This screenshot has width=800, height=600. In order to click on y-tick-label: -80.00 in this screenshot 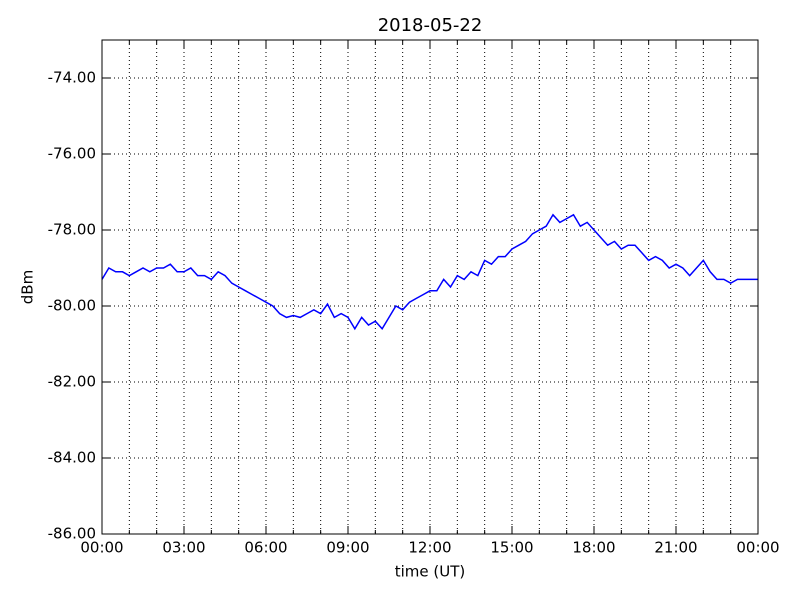, I will do `click(72, 306)`.